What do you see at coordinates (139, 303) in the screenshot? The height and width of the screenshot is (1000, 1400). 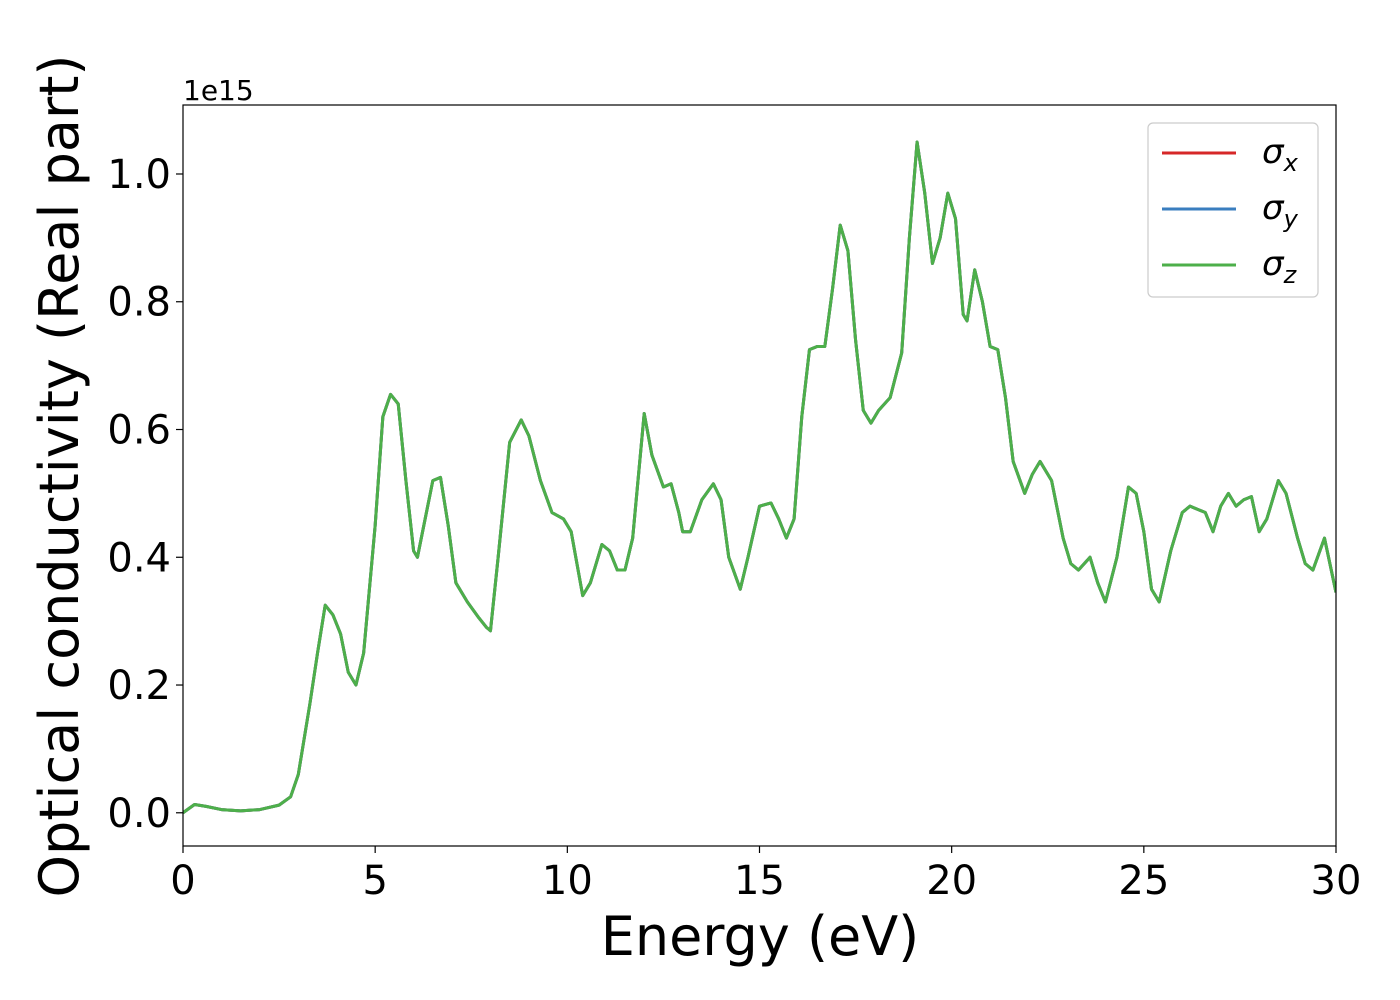 I see `y-tick-label: 0.8` at bounding box center [139, 303].